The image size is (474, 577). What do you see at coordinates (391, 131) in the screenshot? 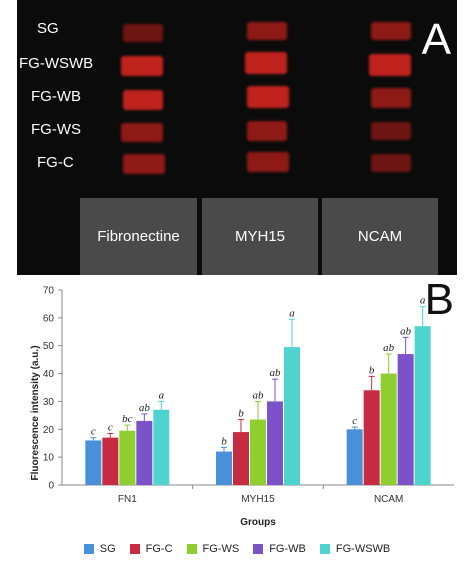
I see `blot-ncam-fg-ws` at bounding box center [391, 131].